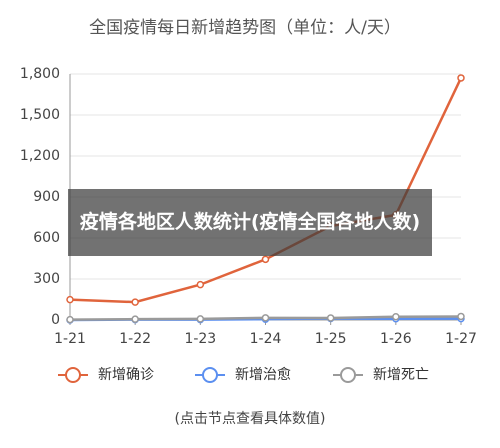 This screenshot has height=448, width=500. What do you see at coordinates (266, 339) in the screenshot?
I see `x-tick-label: 1-24` at bounding box center [266, 339].